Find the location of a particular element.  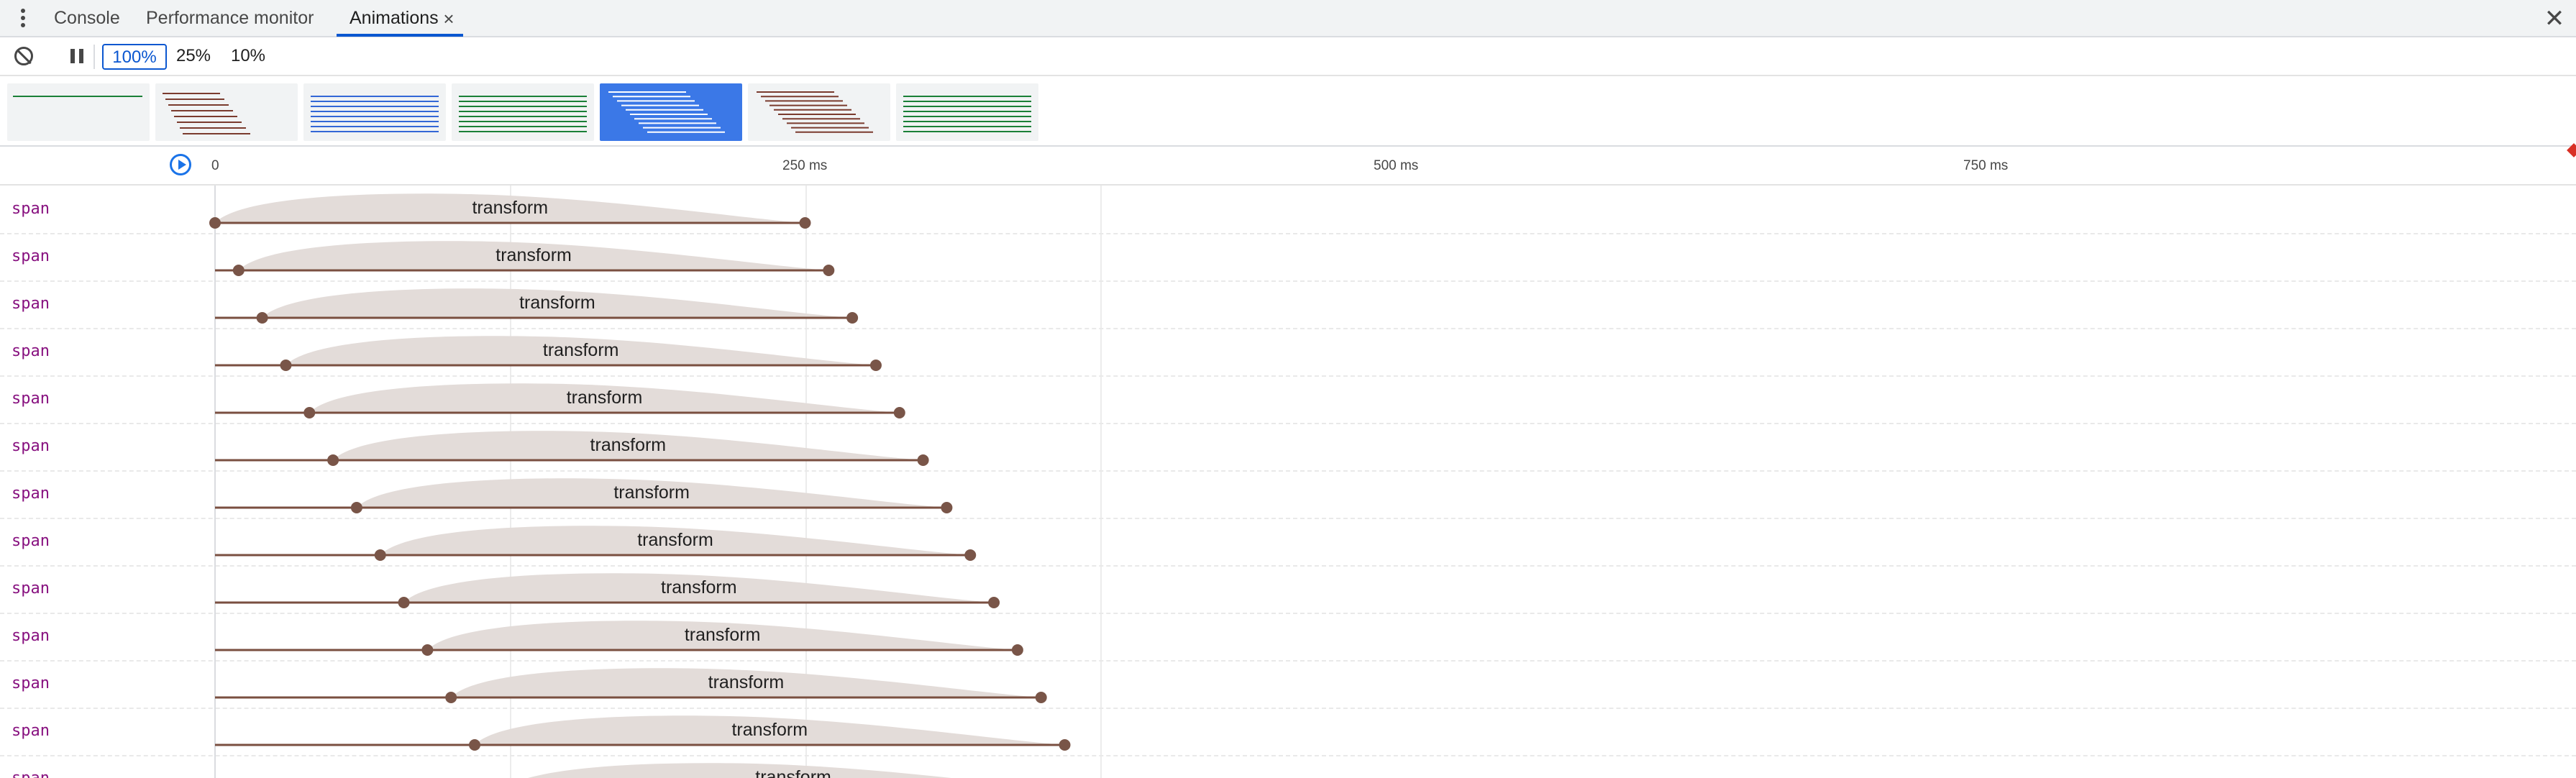

replay-icon is located at coordinates (180, 165).